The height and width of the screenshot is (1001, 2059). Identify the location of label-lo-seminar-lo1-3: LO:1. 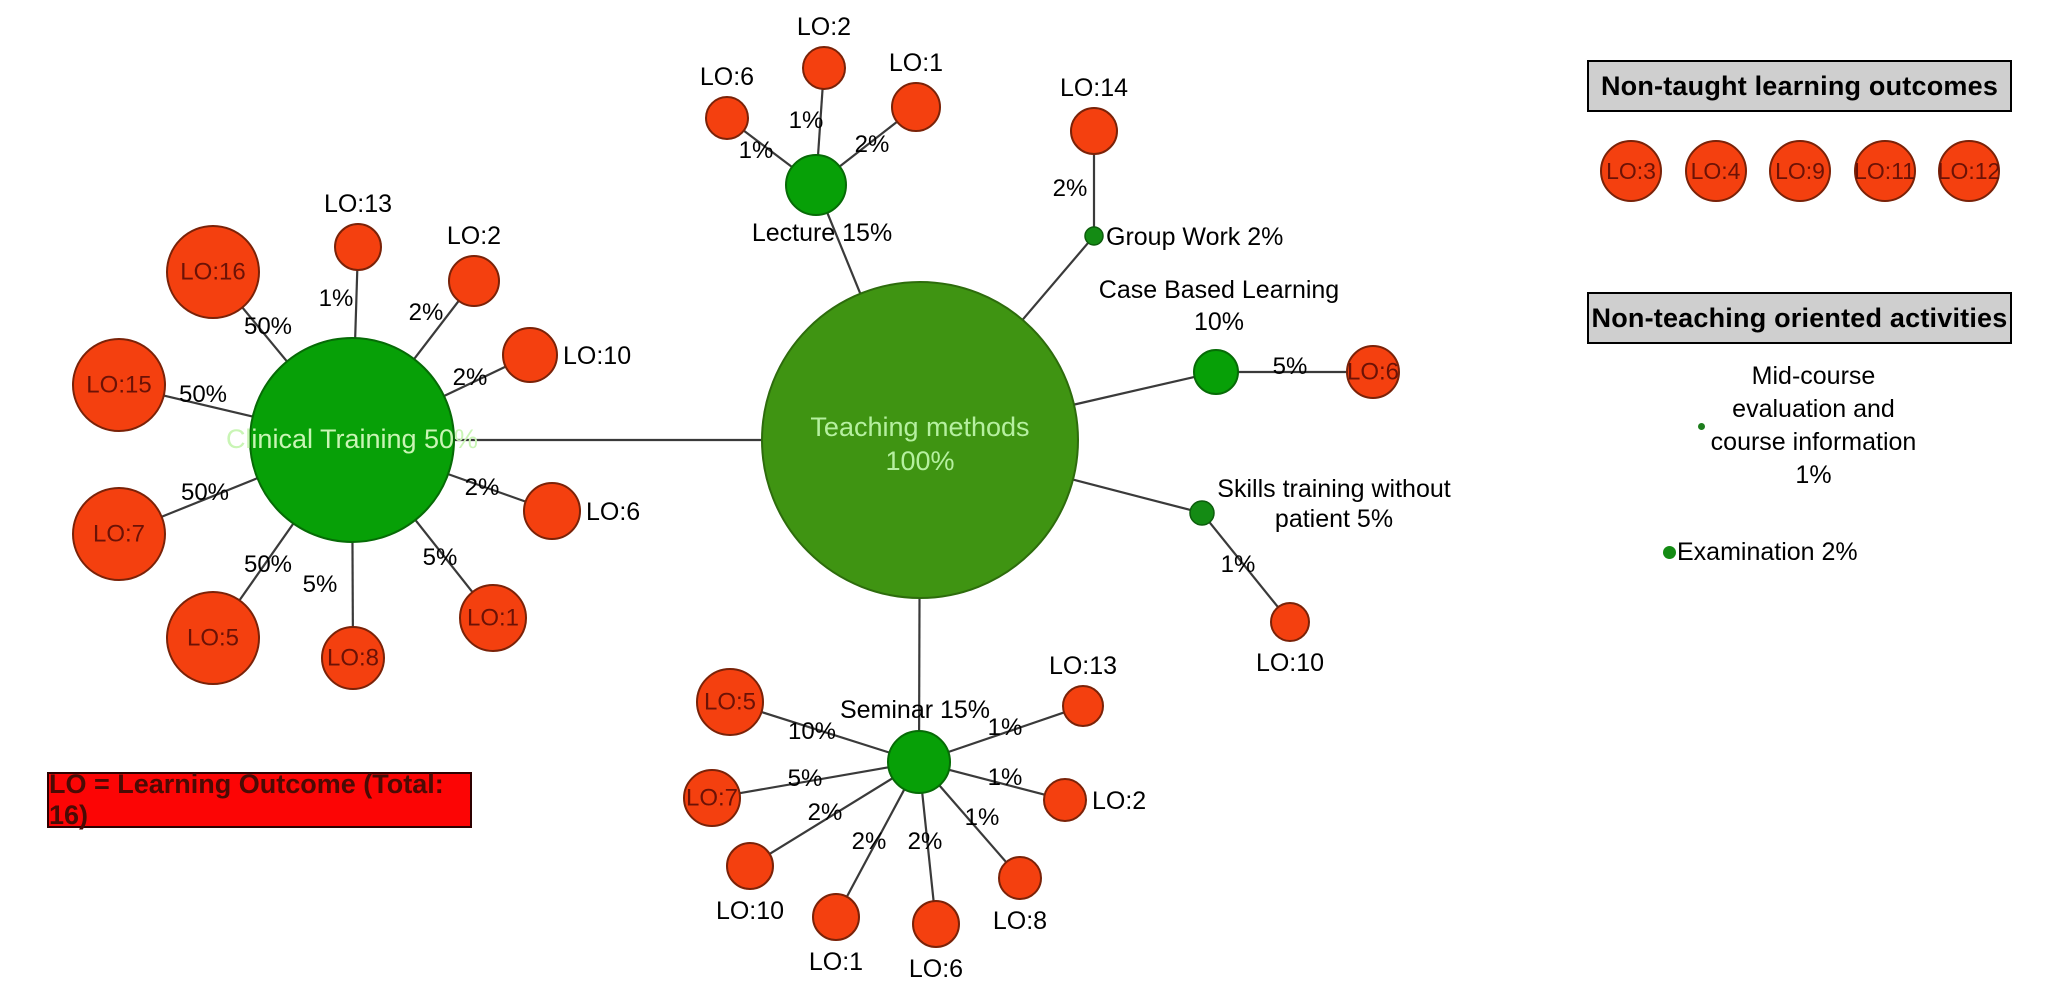
(836, 962).